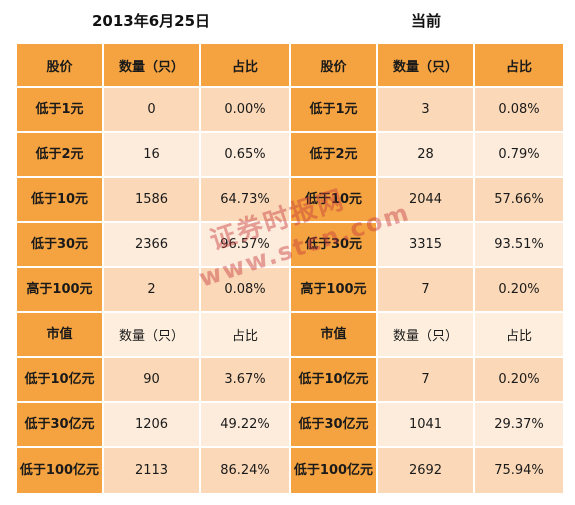 Image resolution: width=575 pixels, height=505 pixels. I want to click on table-cell: 75.94%, so click(519, 470).